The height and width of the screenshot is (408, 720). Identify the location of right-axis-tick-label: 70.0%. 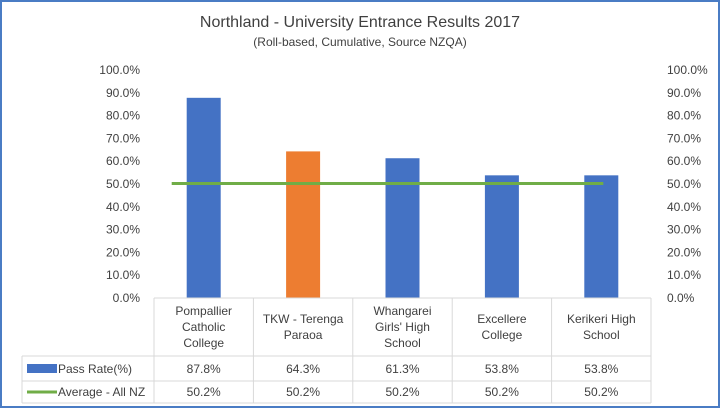
(684, 138).